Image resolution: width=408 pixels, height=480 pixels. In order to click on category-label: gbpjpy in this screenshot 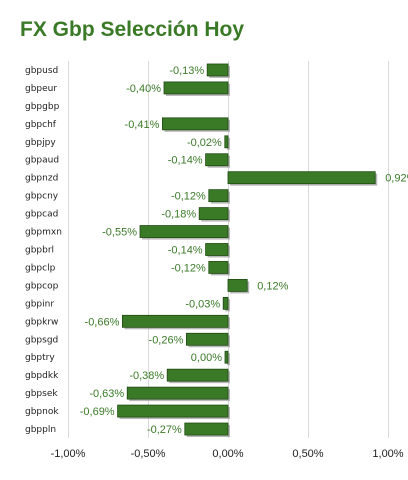, I will do `click(40, 143)`.